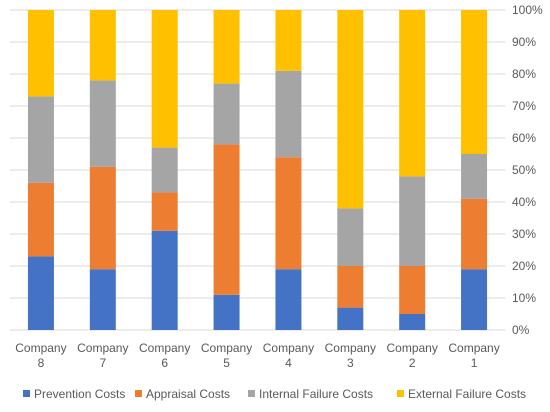 The width and height of the screenshot is (550, 412). I want to click on y-tick-label: 80%, so click(524, 74).